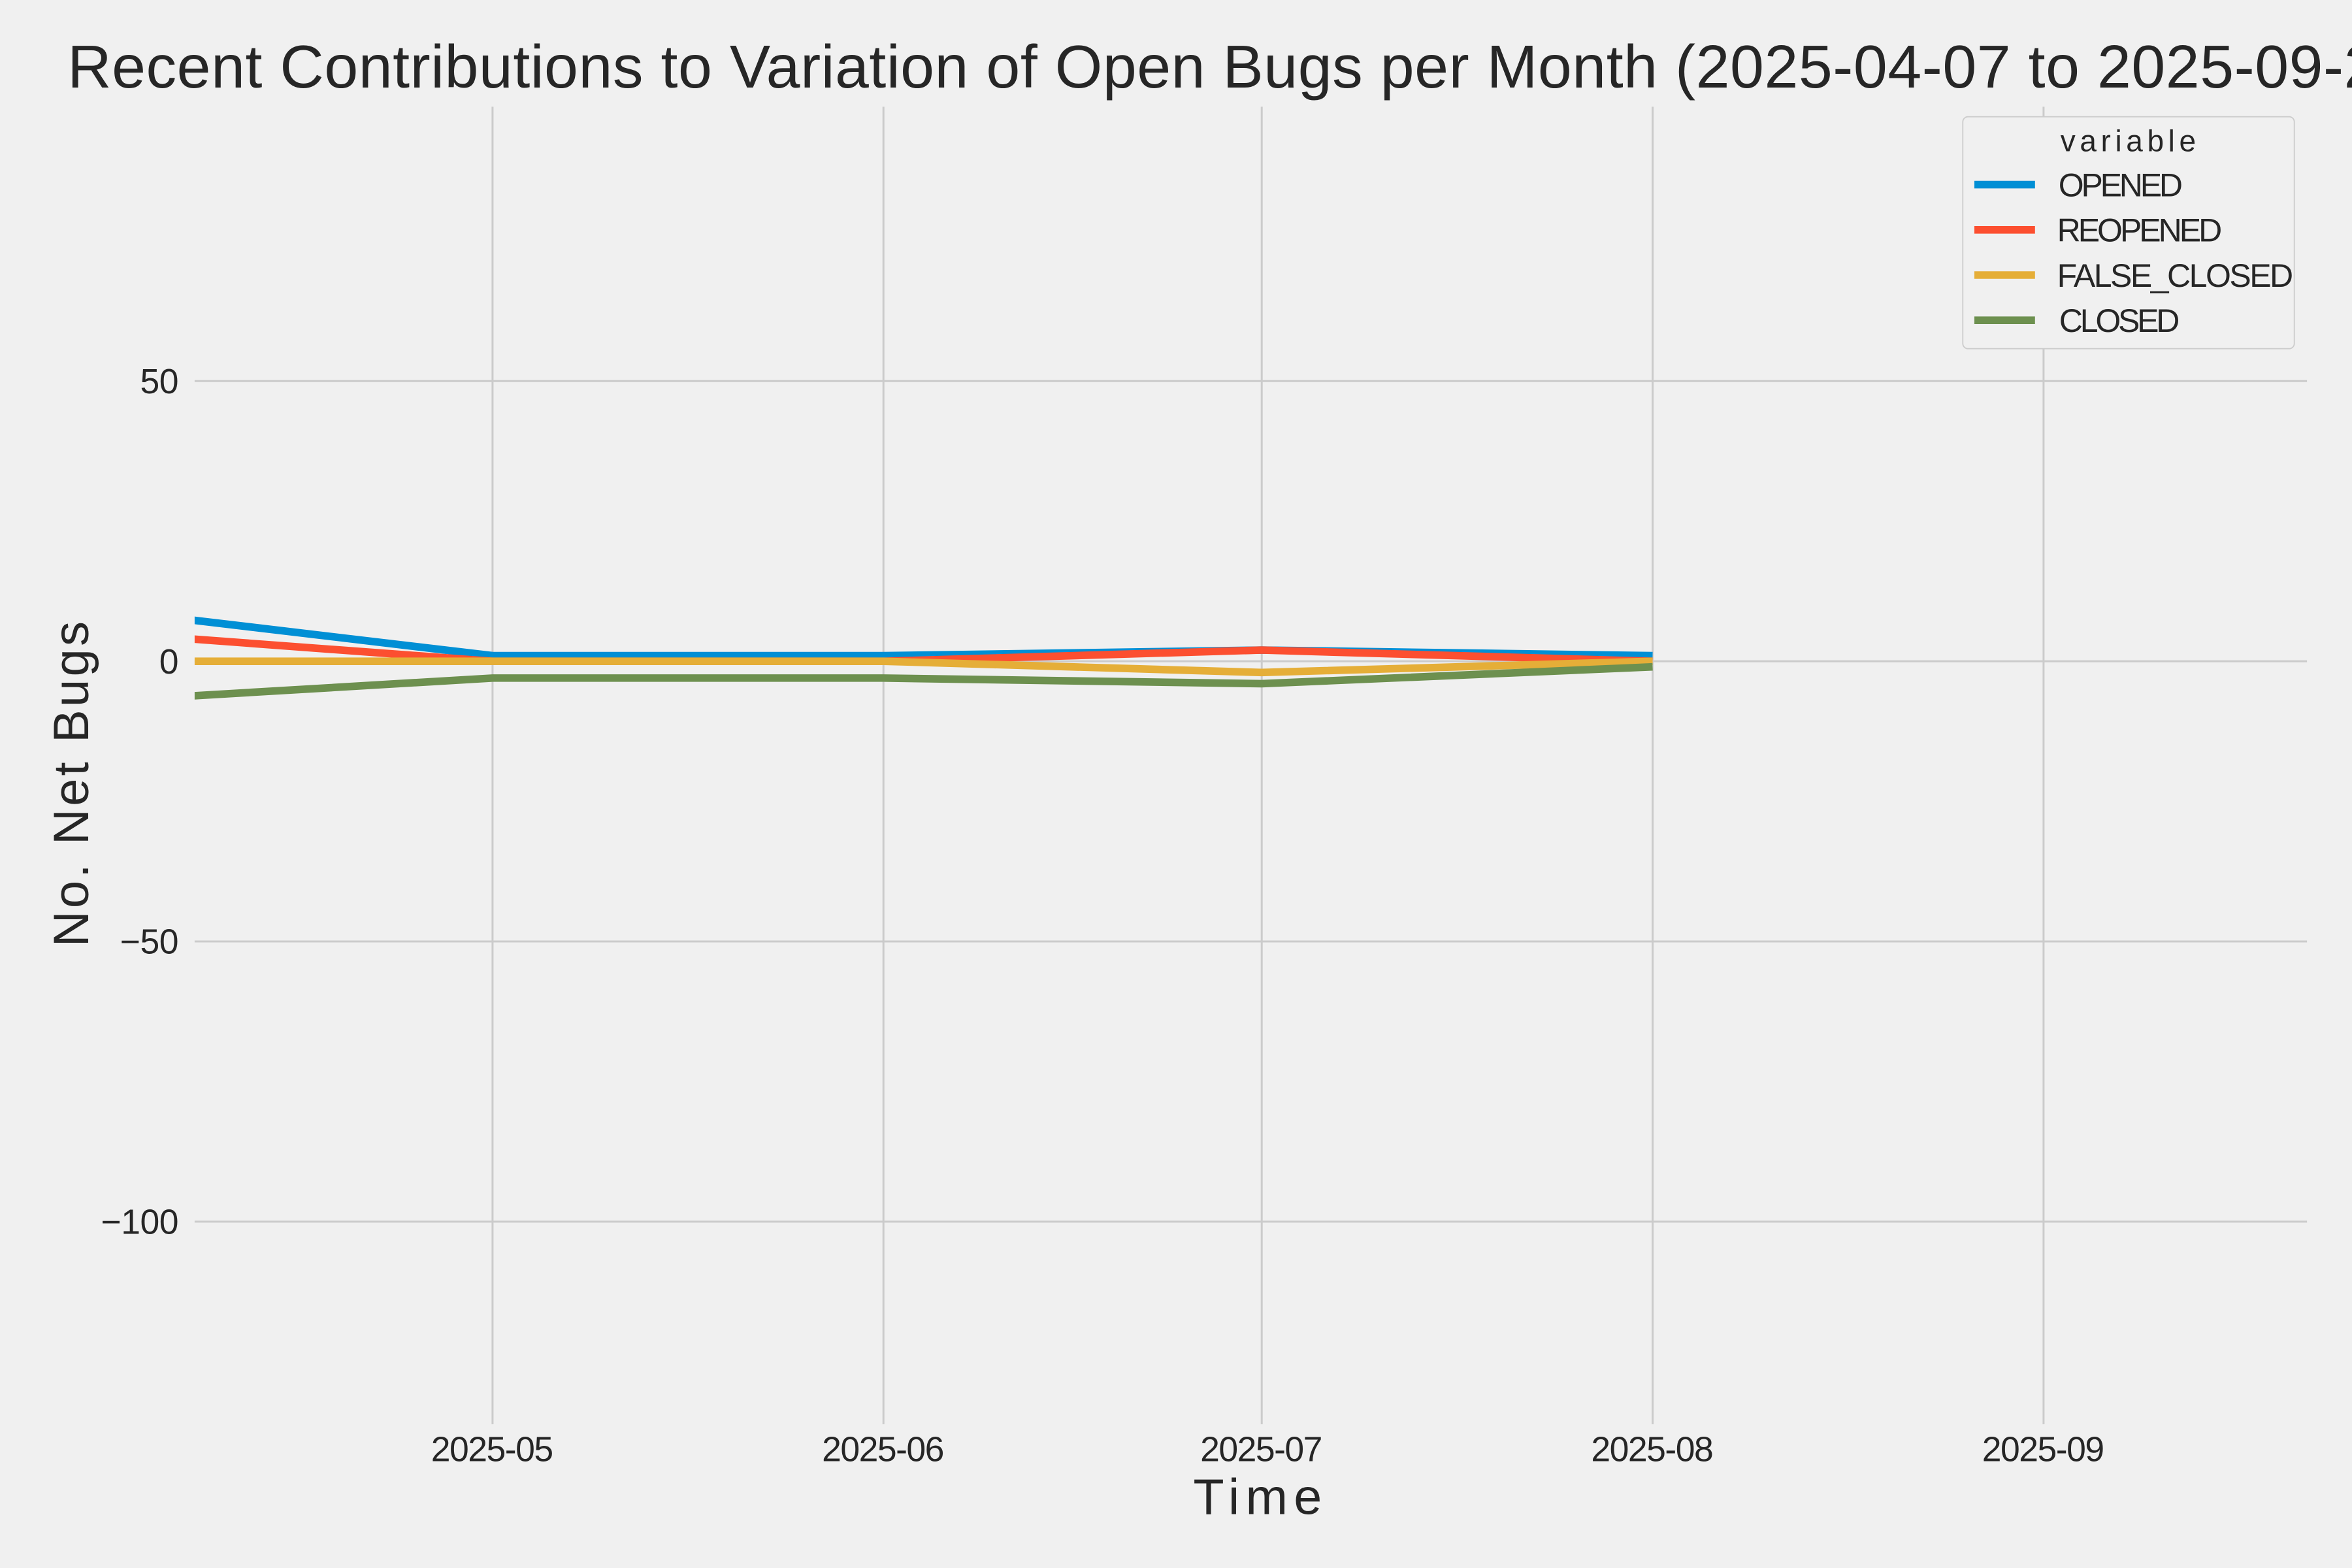  I want to click on svg-text: No. Net Bugs, so click(71, 783).